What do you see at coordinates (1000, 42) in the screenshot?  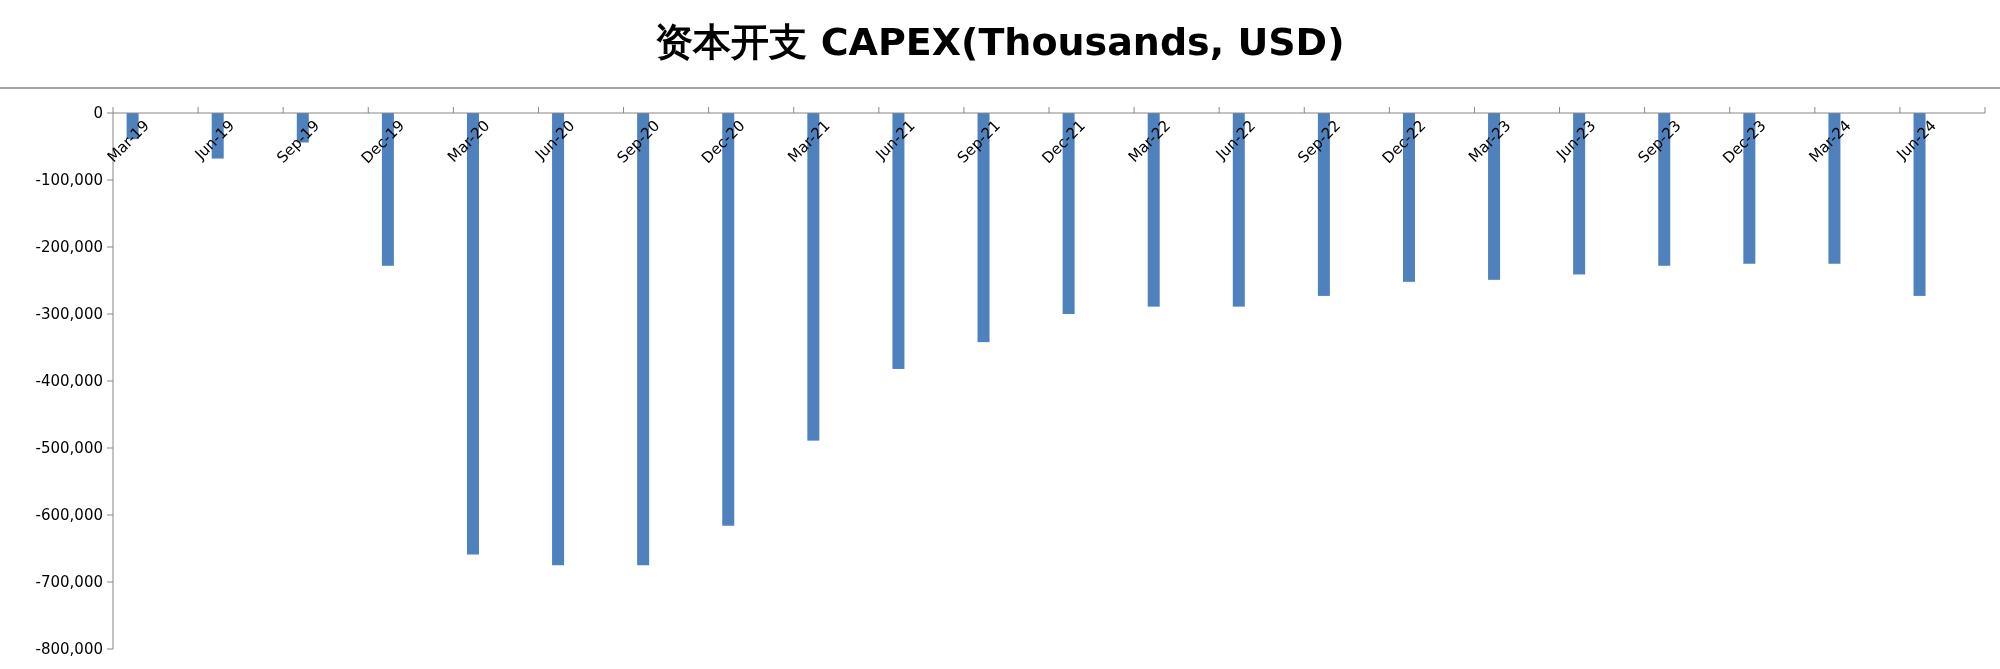 I see `chart-title: 资本开支 CAPEX(Thousands, USD)` at bounding box center [1000, 42].